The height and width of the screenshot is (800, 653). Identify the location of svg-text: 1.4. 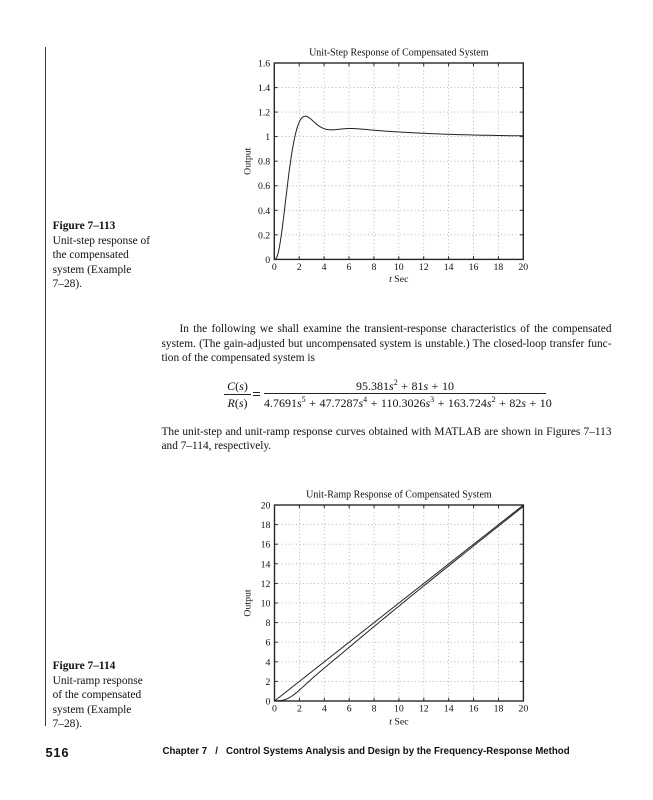
(264, 88).